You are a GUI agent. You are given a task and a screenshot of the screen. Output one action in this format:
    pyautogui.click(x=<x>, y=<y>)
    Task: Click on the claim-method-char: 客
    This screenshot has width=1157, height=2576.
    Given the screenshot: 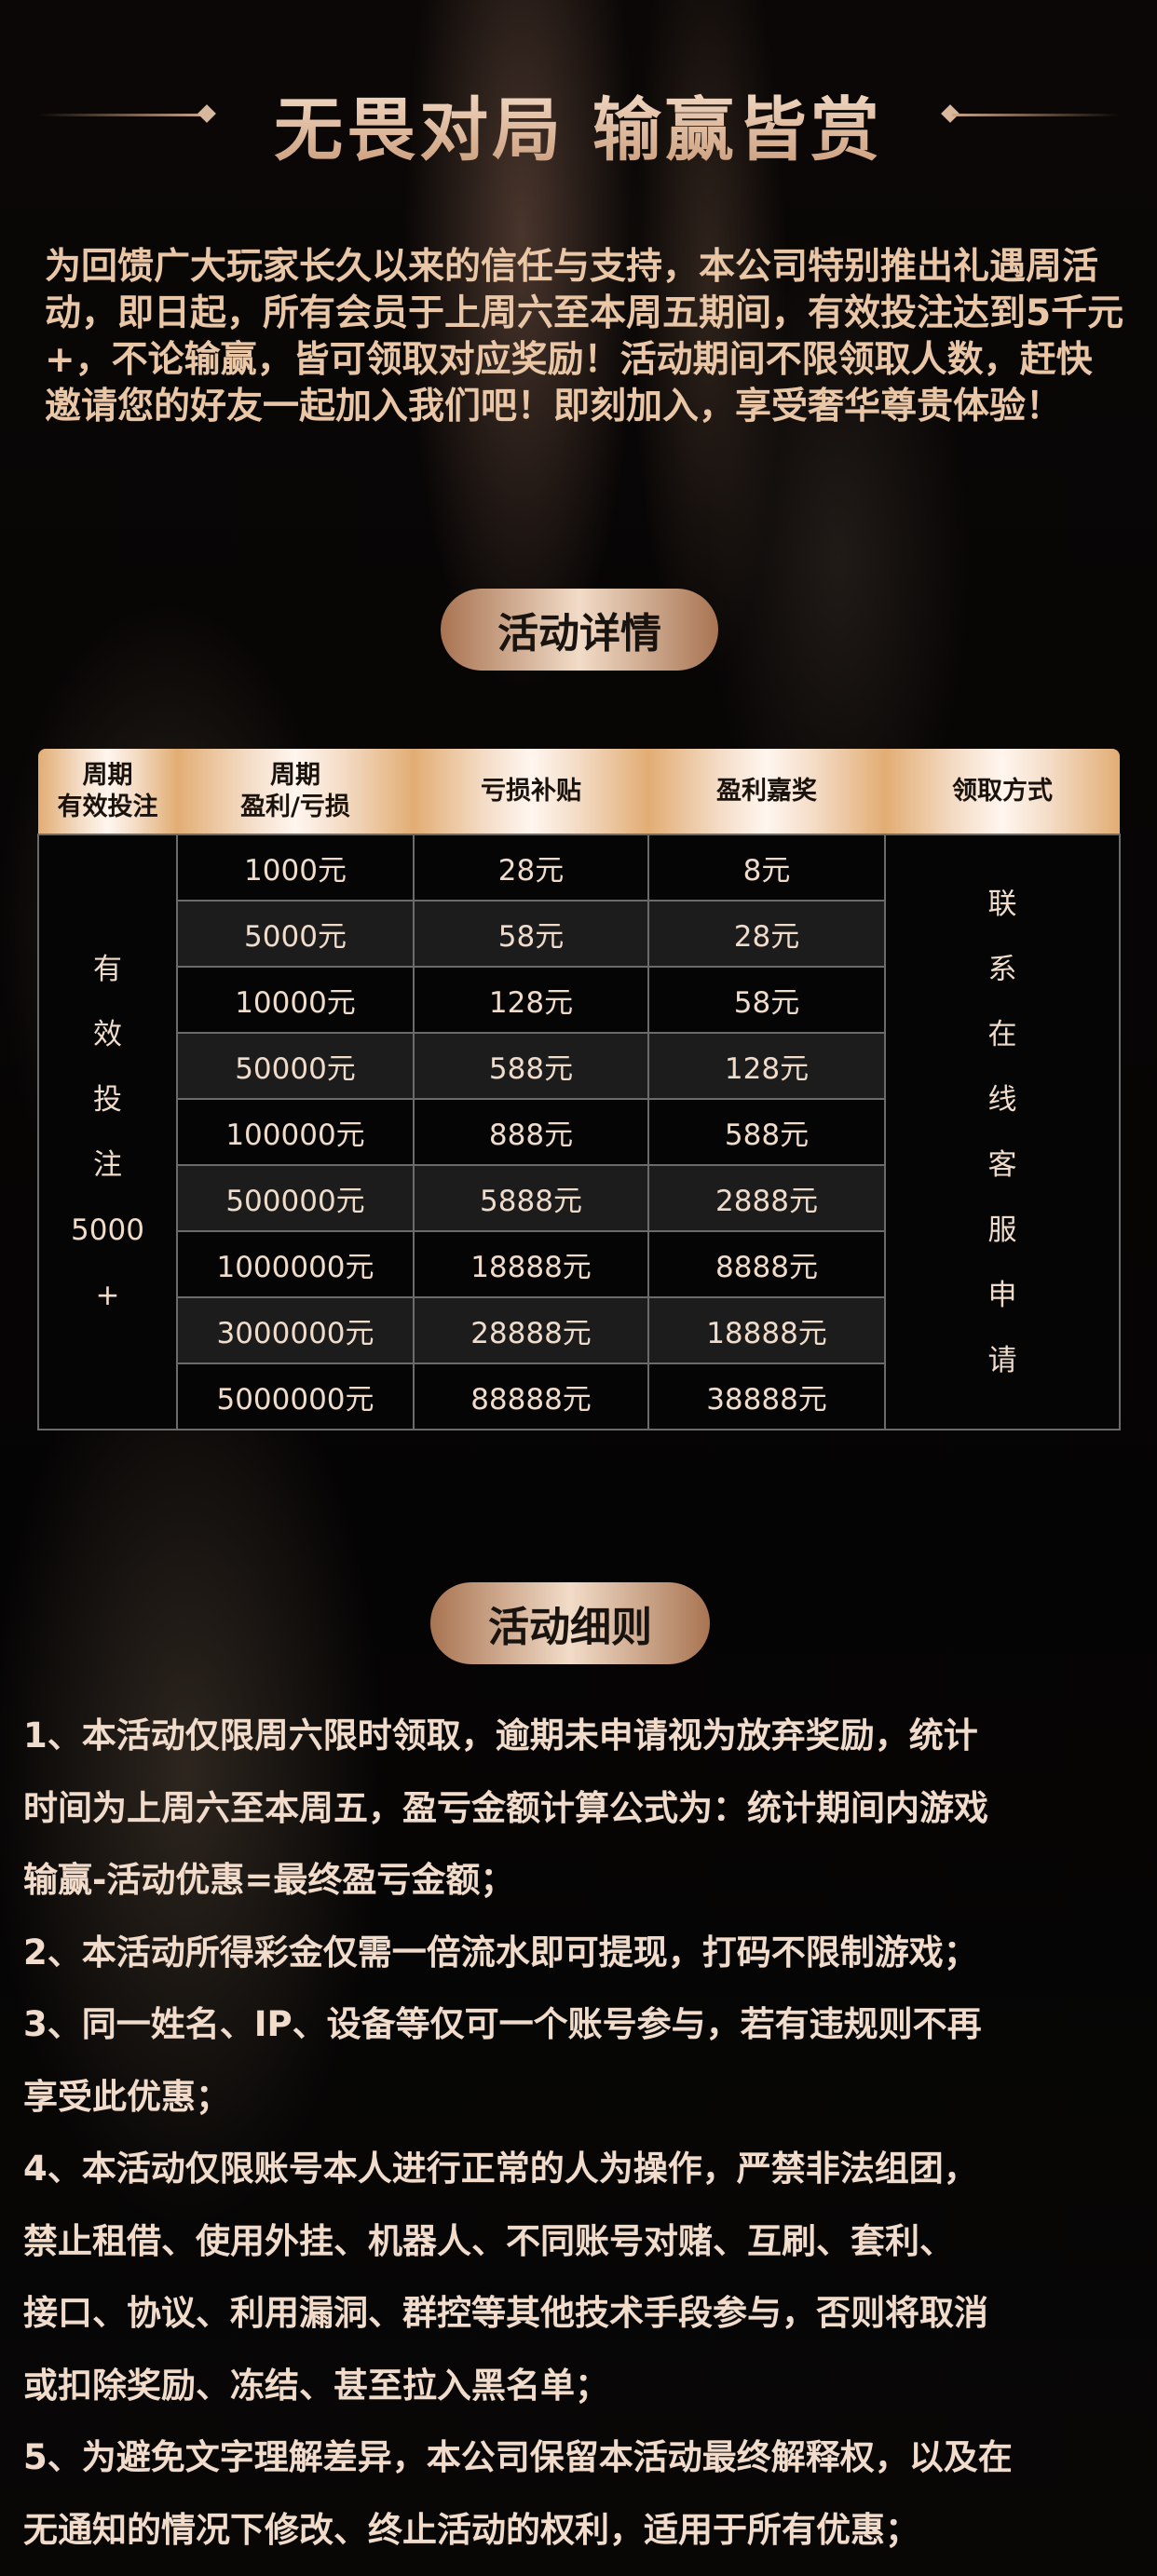 What is the action you would take?
    pyautogui.click(x=1002, y=1164)
    